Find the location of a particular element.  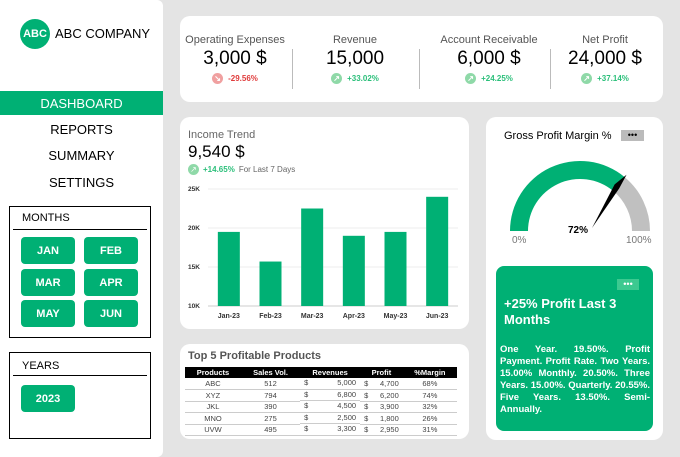

month-jun: JUN is located at coordinates (111, 313).